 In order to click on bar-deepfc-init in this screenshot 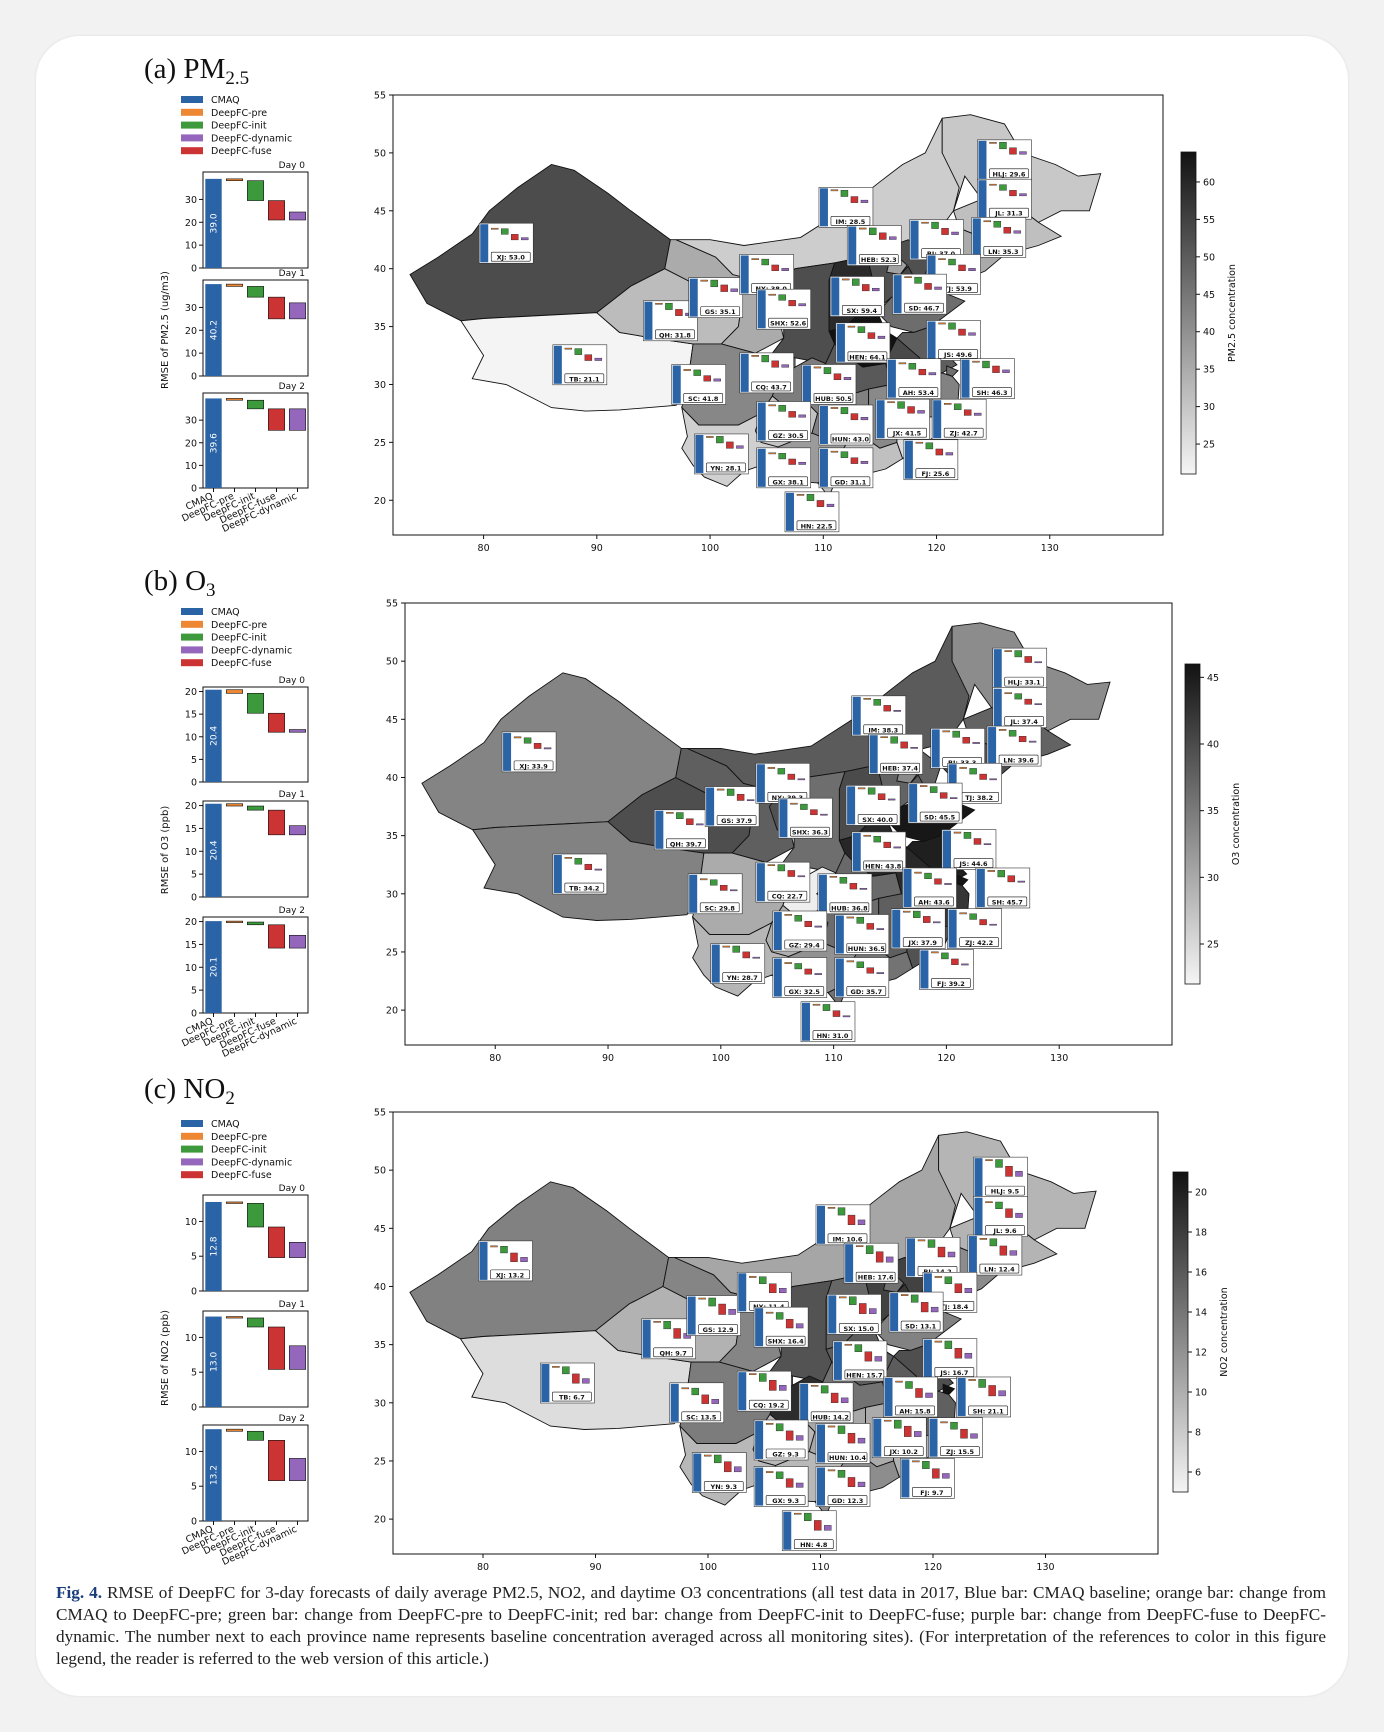, I will do `click(255, 1215)`.